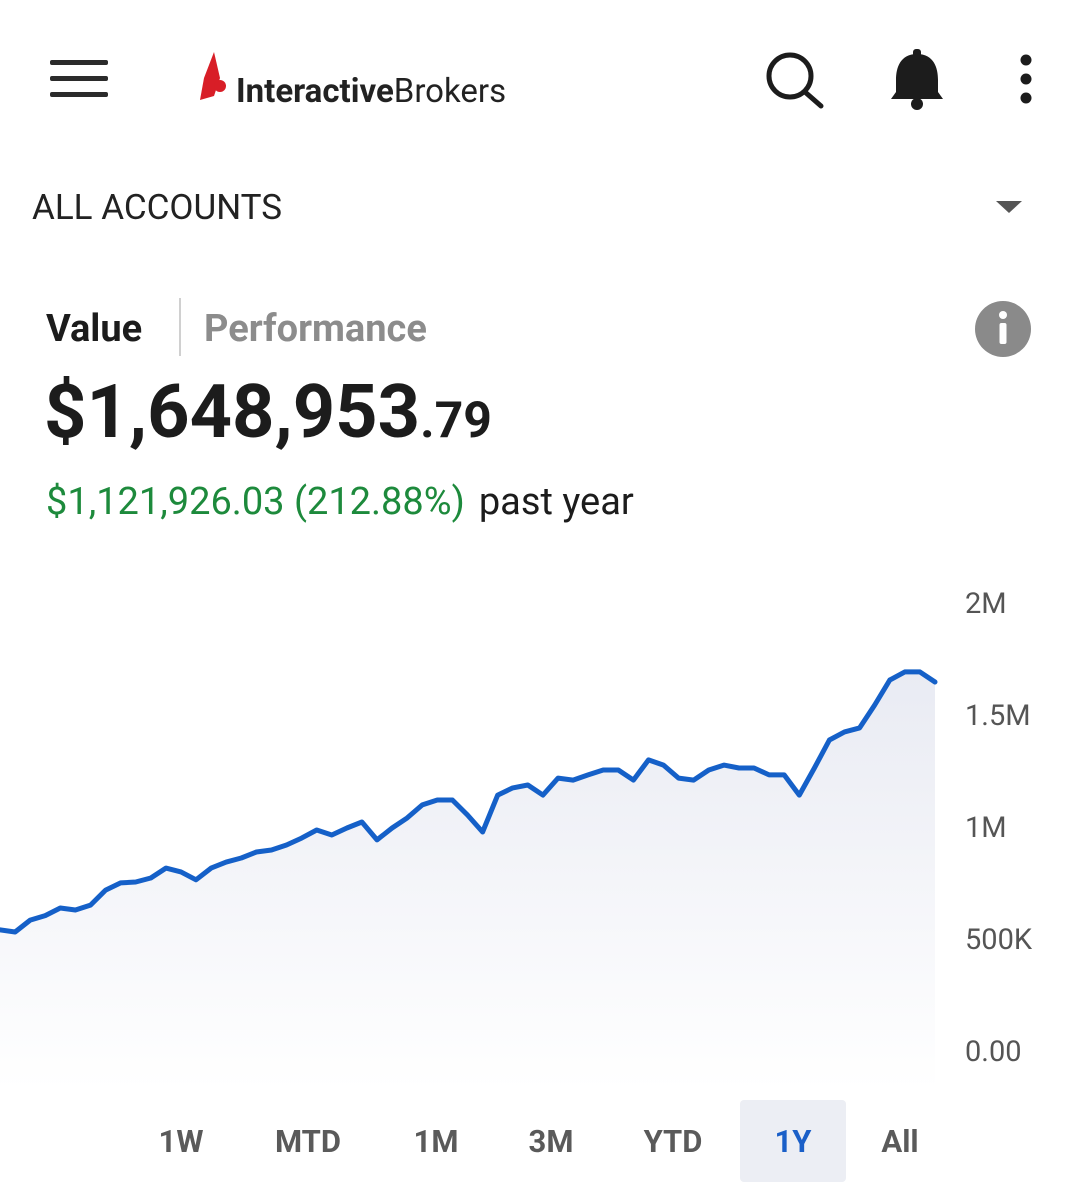 This screenshot has height=1200, width=1076. Describe the element at coordinates (450, 91) in the screenshot. I see `logo-regular: Brokers` at that location.